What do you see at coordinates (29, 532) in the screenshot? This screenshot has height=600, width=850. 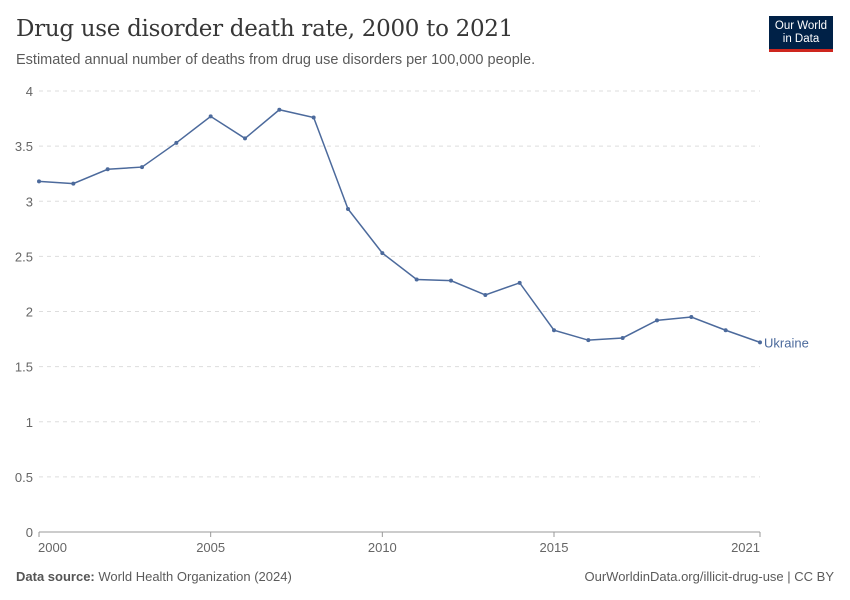 I see `y-tick-label: 0` at bounding box center [29, 532].